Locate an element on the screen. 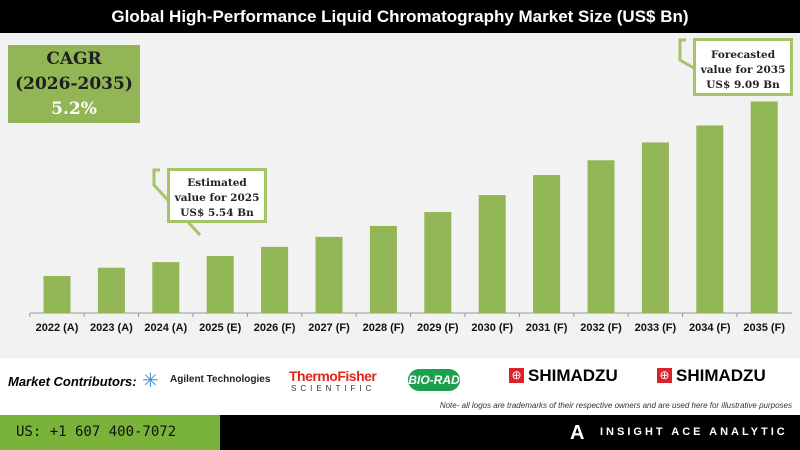 The width and height of the screenshot is (800, 450). forecast-callout: Forecasted value for 2035 US$ 9.09 Bn is located at coordinates (743, 67).